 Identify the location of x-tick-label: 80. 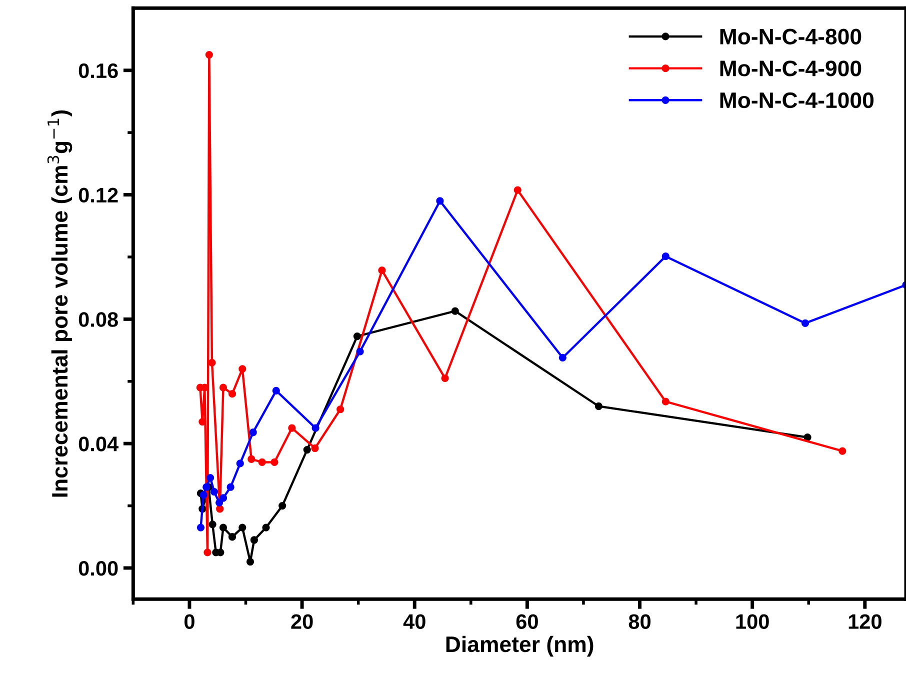
(639, 621).